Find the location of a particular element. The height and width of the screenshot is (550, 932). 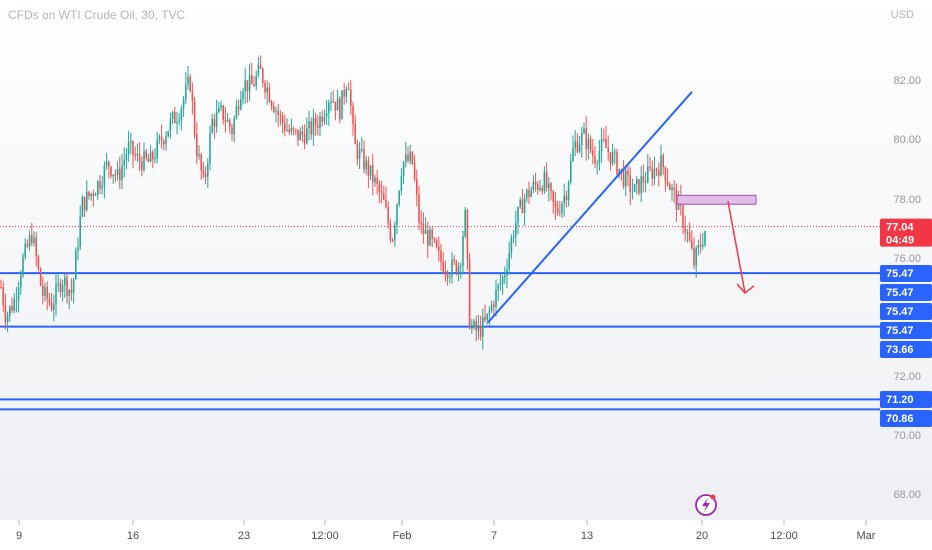

y-tick-label: 82.00 is located at coordinates (907, 81).